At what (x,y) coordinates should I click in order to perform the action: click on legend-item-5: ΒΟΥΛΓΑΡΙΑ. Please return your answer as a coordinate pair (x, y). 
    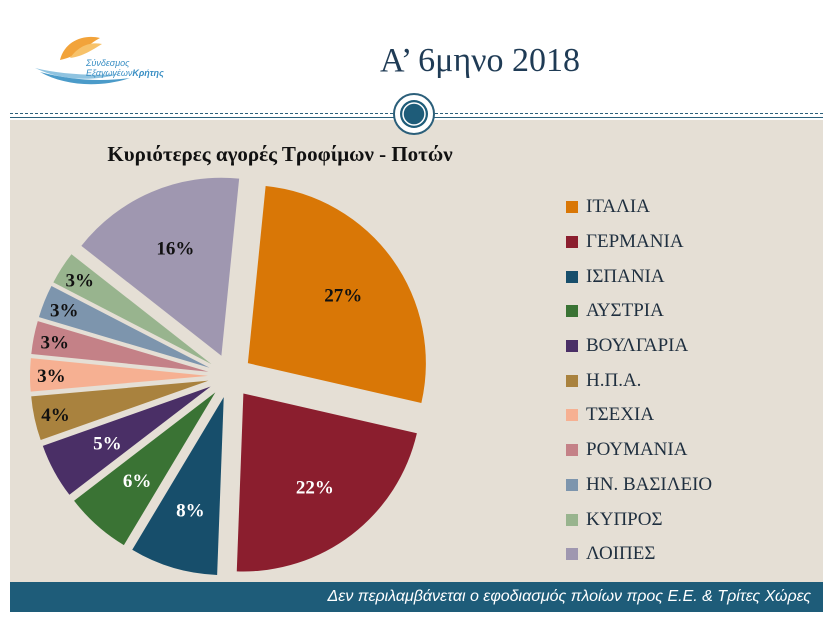
    Looking at the image, I should click on (696, 346).